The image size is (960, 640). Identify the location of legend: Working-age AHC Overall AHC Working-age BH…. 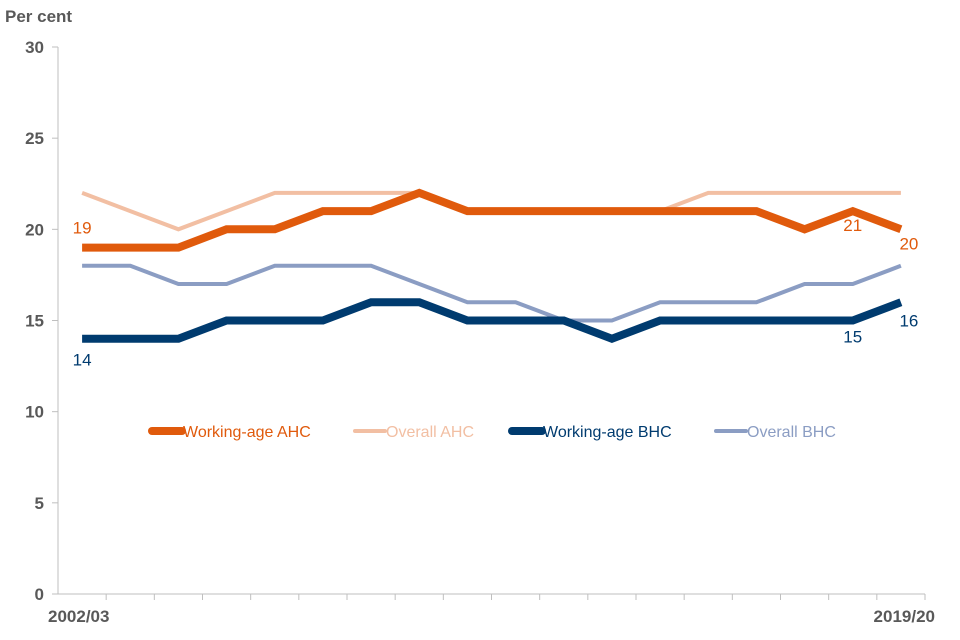
(492, 432).